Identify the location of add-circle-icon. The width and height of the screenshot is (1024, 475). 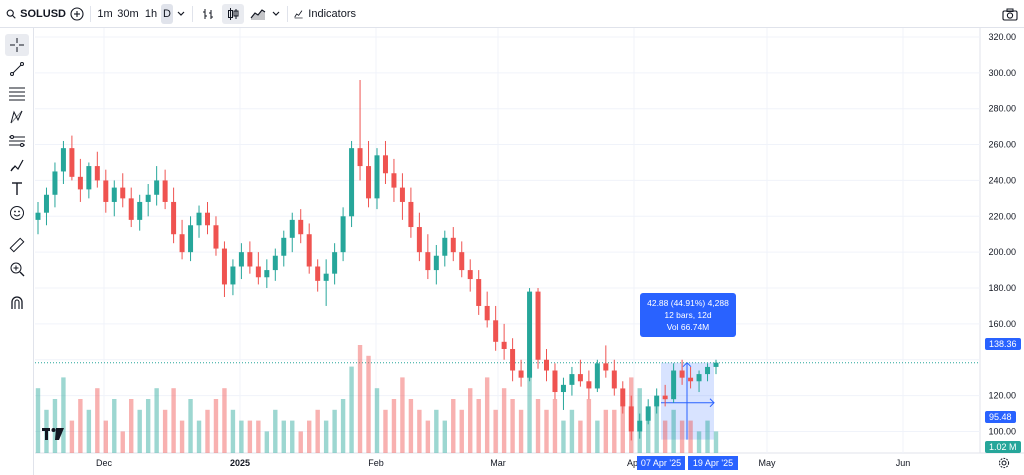
(77, 14).